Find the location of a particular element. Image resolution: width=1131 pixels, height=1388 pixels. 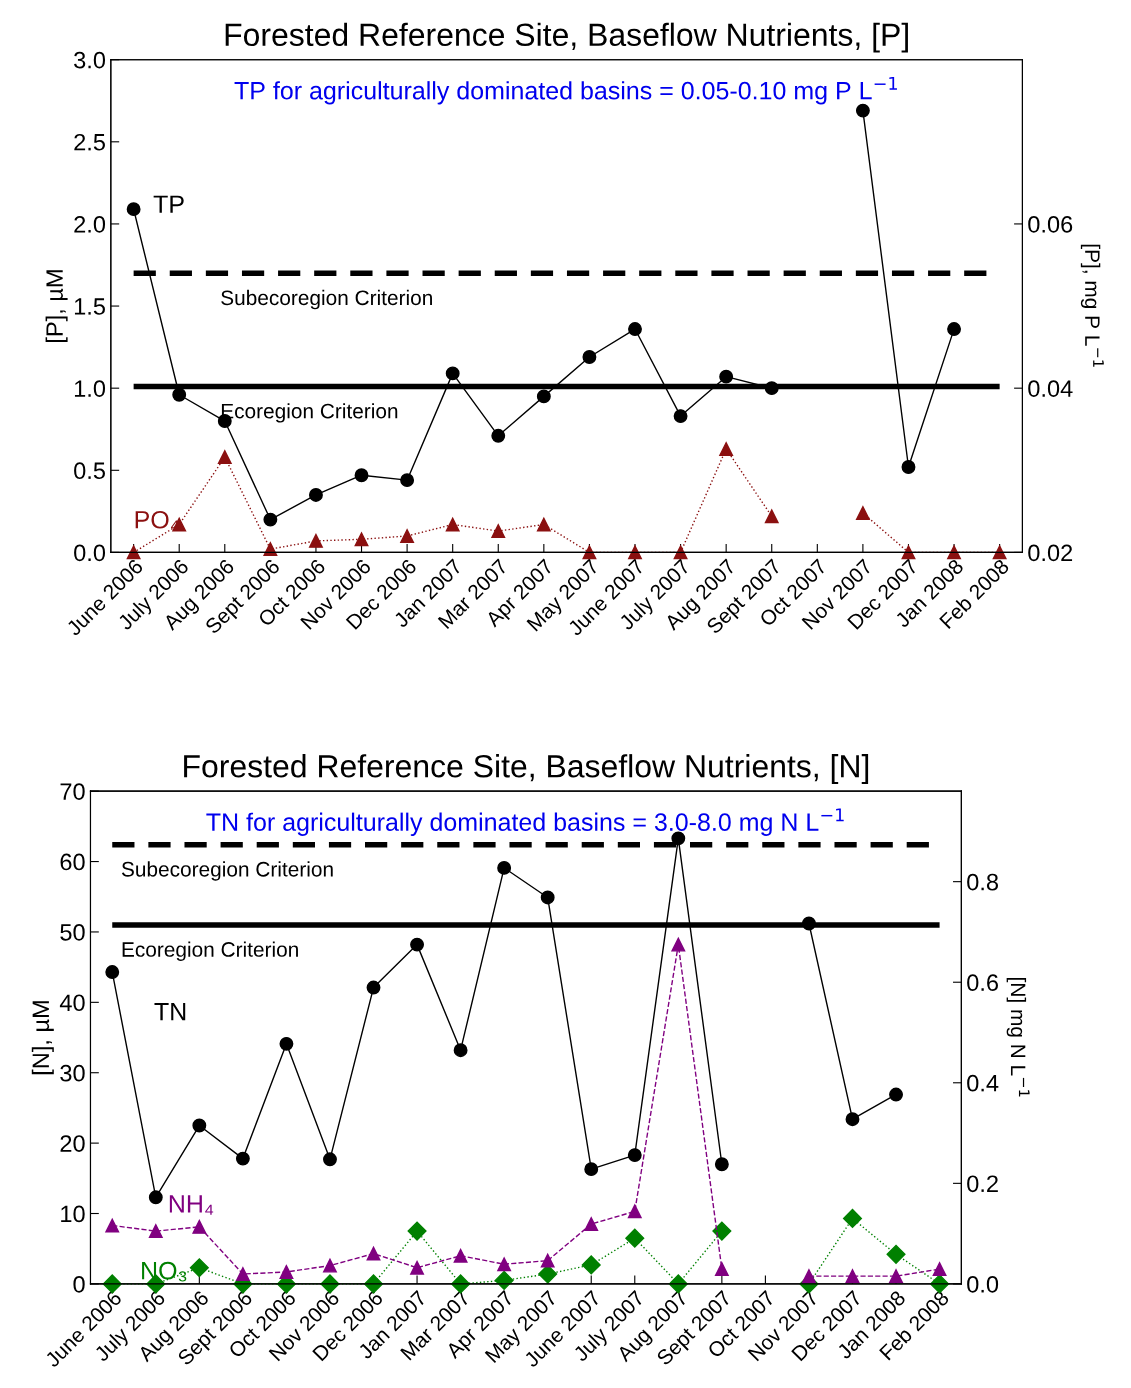

y-axis-title: [N], µM is located at coordinates (42, 1038).